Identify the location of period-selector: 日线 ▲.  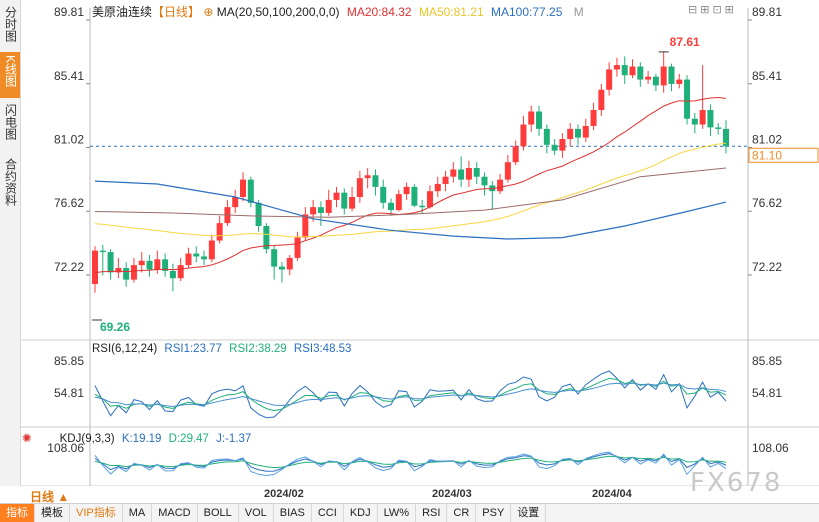
(50, 497).